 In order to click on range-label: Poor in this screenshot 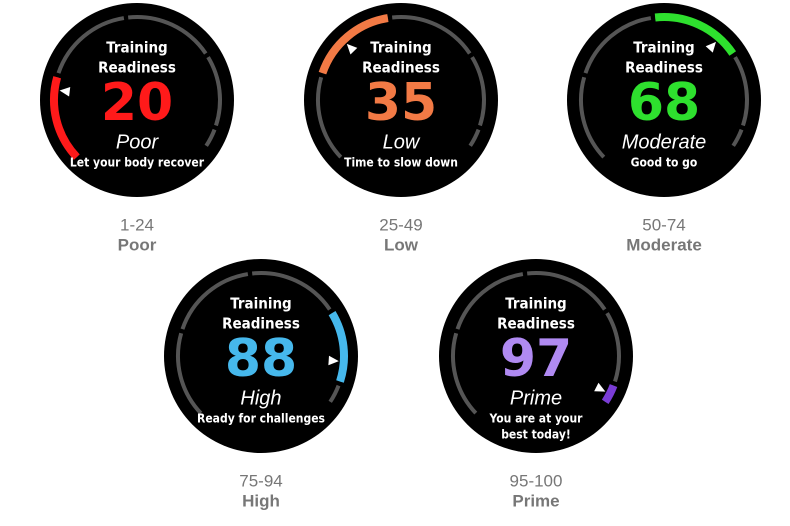, I will do `click(137, 244)`.